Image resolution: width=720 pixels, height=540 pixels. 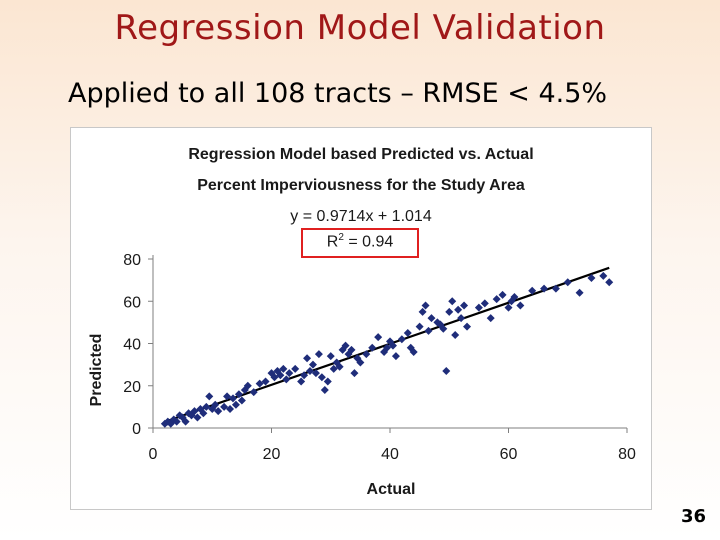 What do you see at coordinates (96, 370) in the screenshot?
I see `y-axis-label: Predicted` at bounding box center [96, 370].